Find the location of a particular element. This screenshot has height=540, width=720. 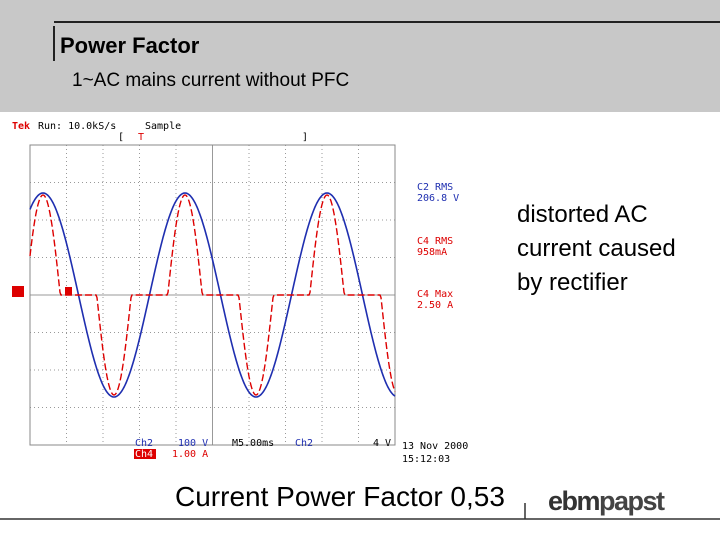

measurement-value: 206.8 V is located at coordinates (438, 198).